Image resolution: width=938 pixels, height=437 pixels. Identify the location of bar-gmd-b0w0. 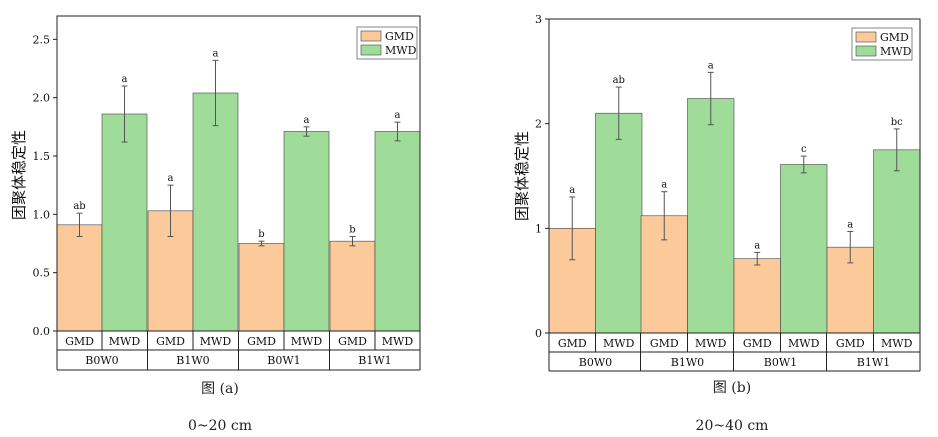
(79, 278).